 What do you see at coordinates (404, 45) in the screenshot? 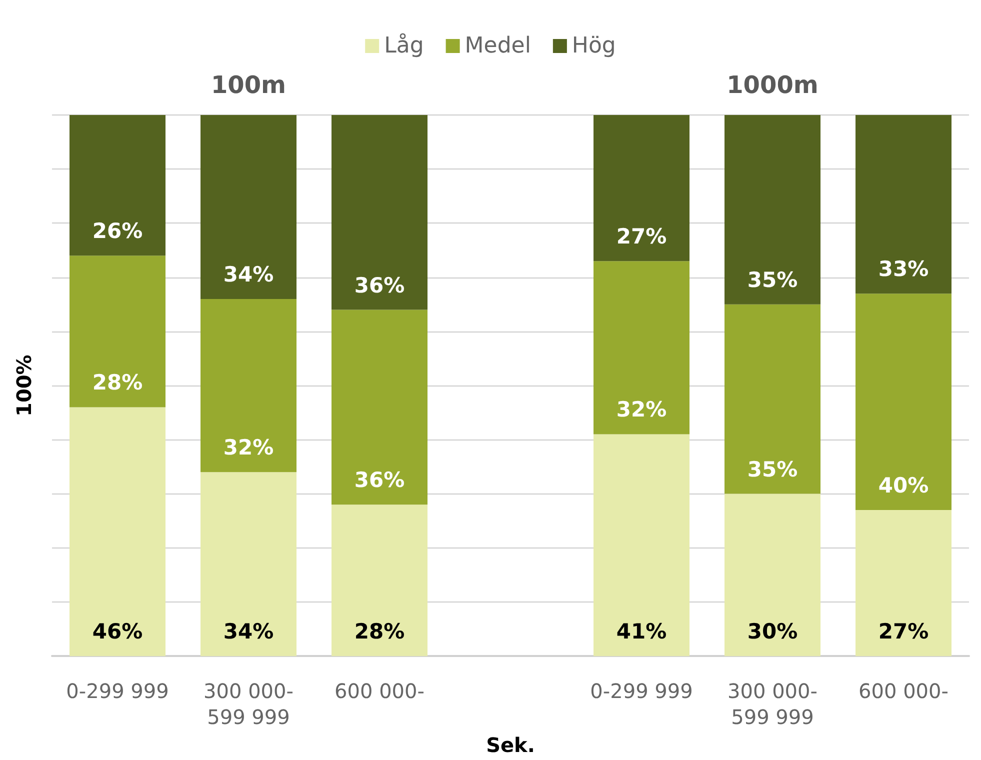
I see `legend-label: Låg` at bounding box center [404, 45].